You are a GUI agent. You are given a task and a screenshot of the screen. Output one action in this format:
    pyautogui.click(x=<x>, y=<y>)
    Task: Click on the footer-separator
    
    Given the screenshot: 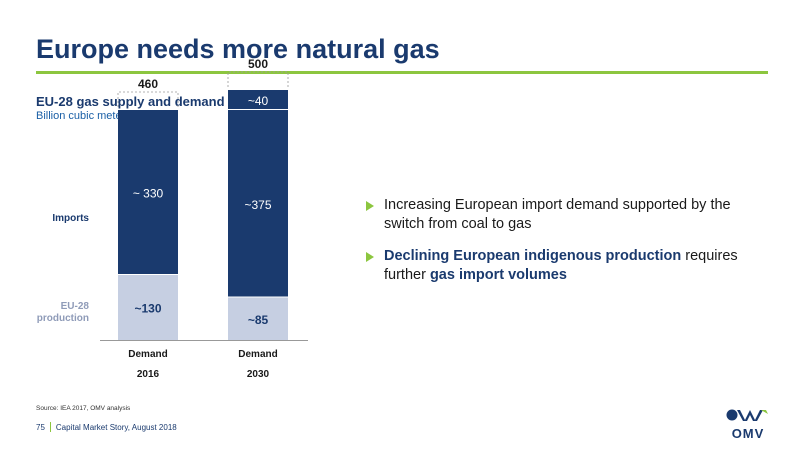 What is the action you would take?
    pyautogui.click(x=50, y=427)
    